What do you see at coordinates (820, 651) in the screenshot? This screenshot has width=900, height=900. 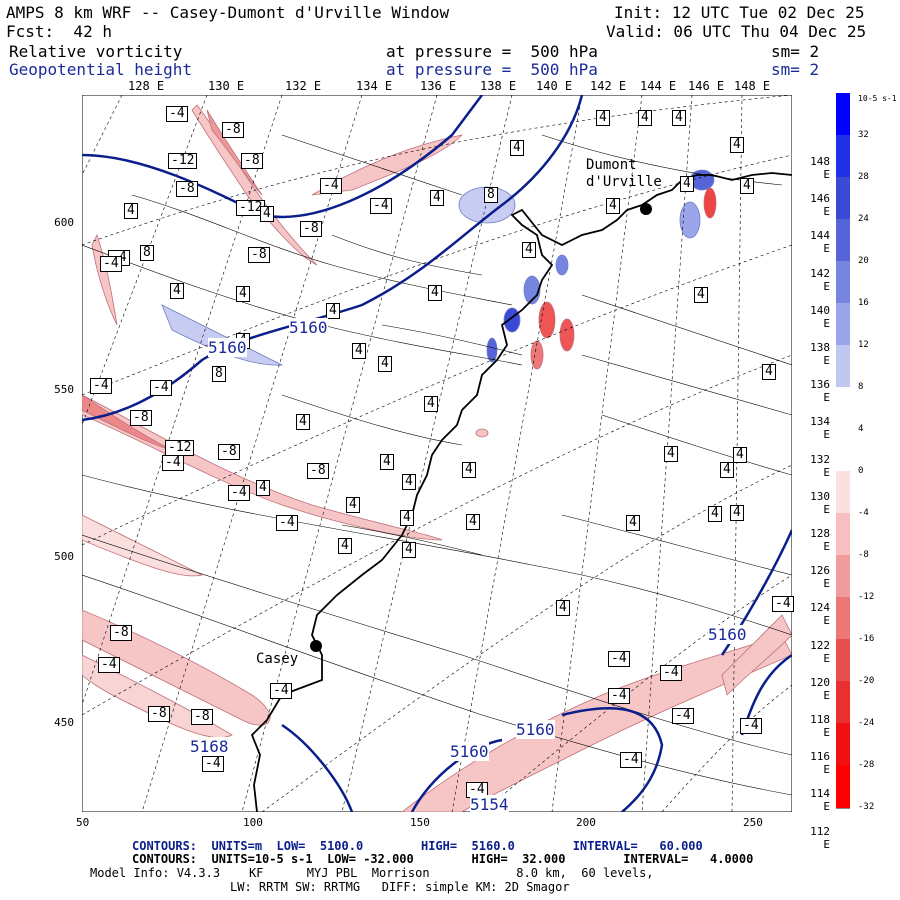 I see `right-longitude-label: 122 E` at bounding box center [820, 651].